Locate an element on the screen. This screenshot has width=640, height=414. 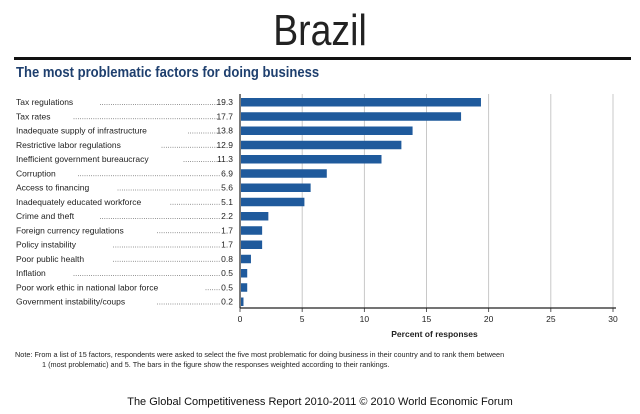
value-label: 5.1 is located at coordinates (227, 202).